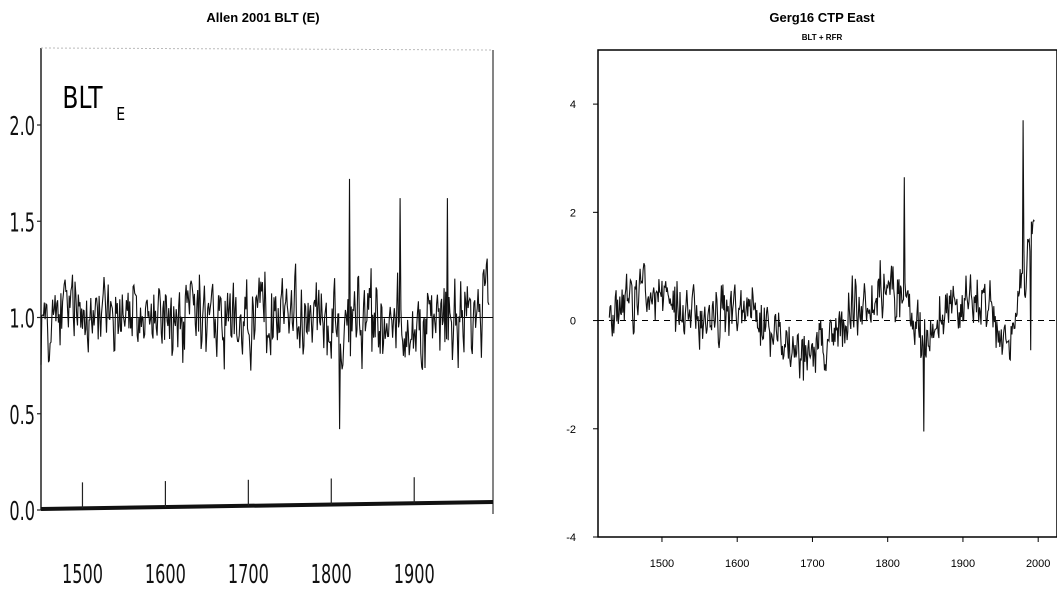  I want to click on y-tick-label: 0, so click(573, 322).